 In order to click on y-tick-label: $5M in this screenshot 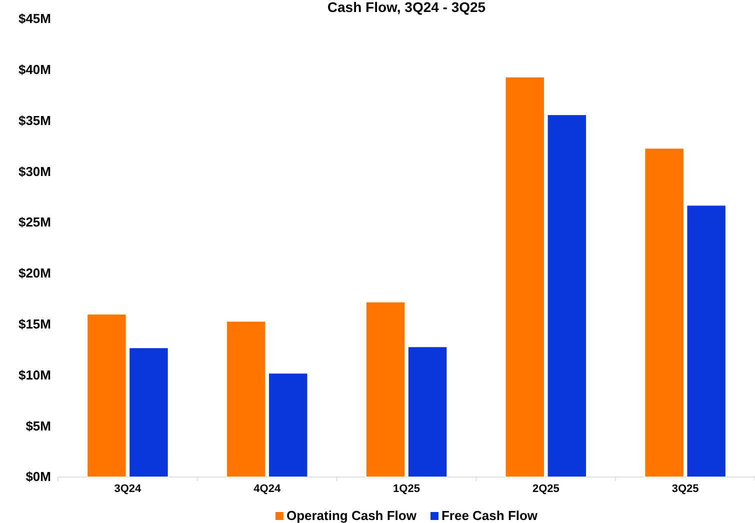, I will do `click(38, 426)`.